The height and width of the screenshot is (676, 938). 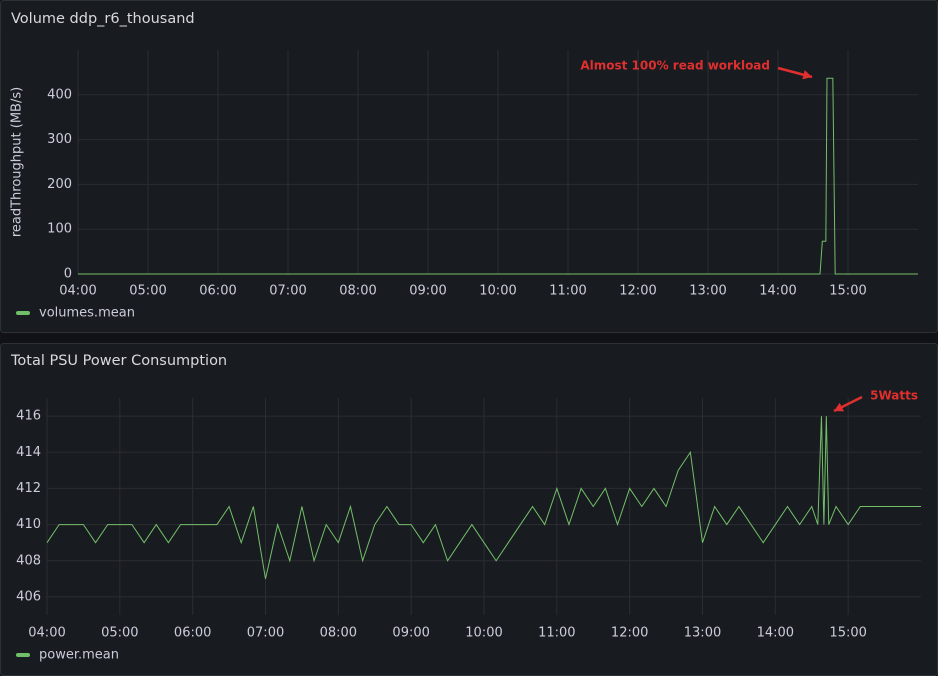 I want to click on annotation: 5Watts, so click(x=894, y=396).